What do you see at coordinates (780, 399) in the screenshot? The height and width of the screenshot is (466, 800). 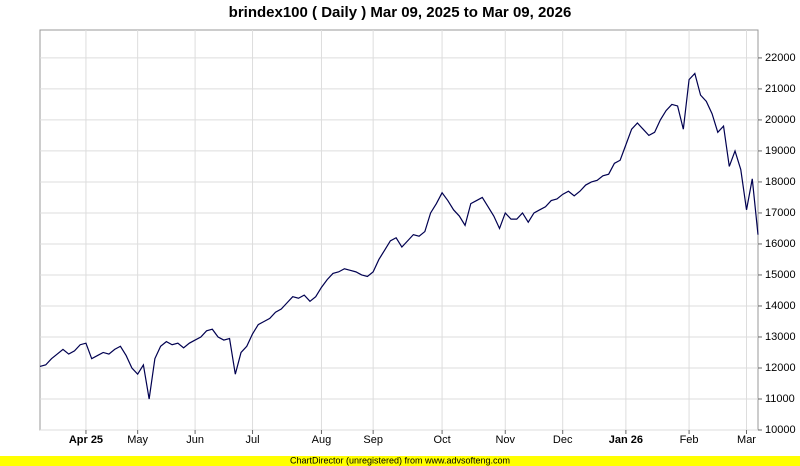 I see `y-tick-label: 11000` at bounding box center [780, 399].